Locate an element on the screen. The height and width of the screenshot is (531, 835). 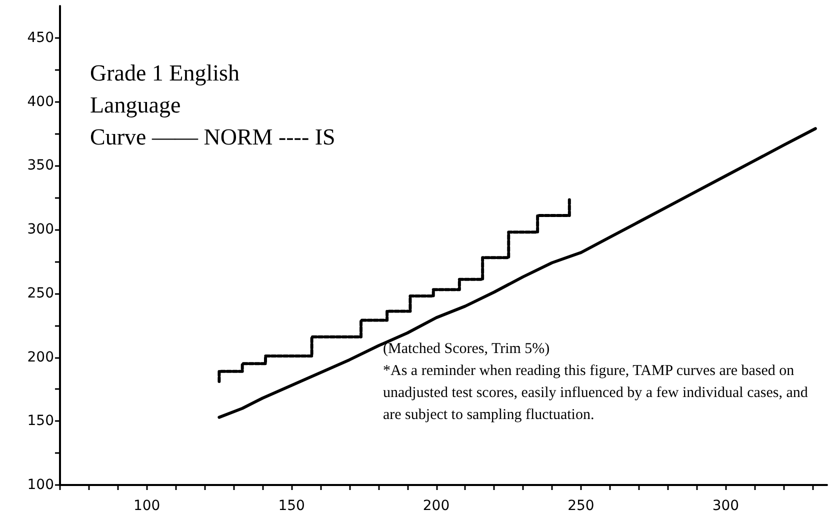
y-tick-label: 150 is located at coordinates (40, 421).